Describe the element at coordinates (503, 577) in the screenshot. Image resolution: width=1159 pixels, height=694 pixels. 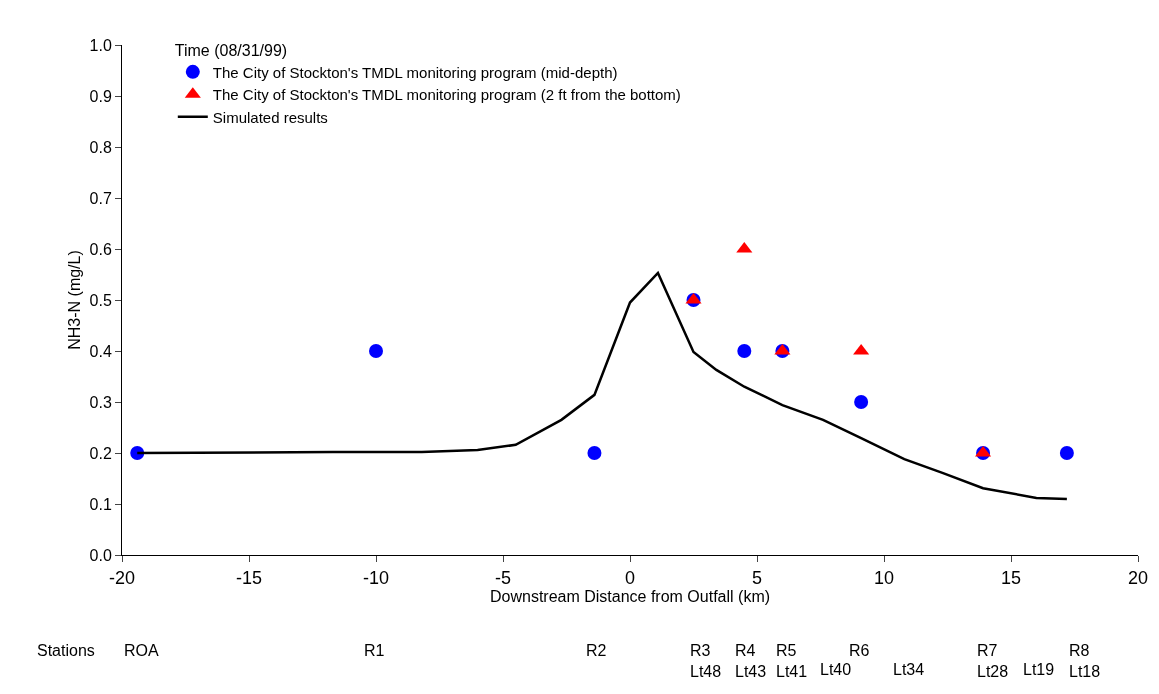
I see `x-tick-label: -5` at that location.